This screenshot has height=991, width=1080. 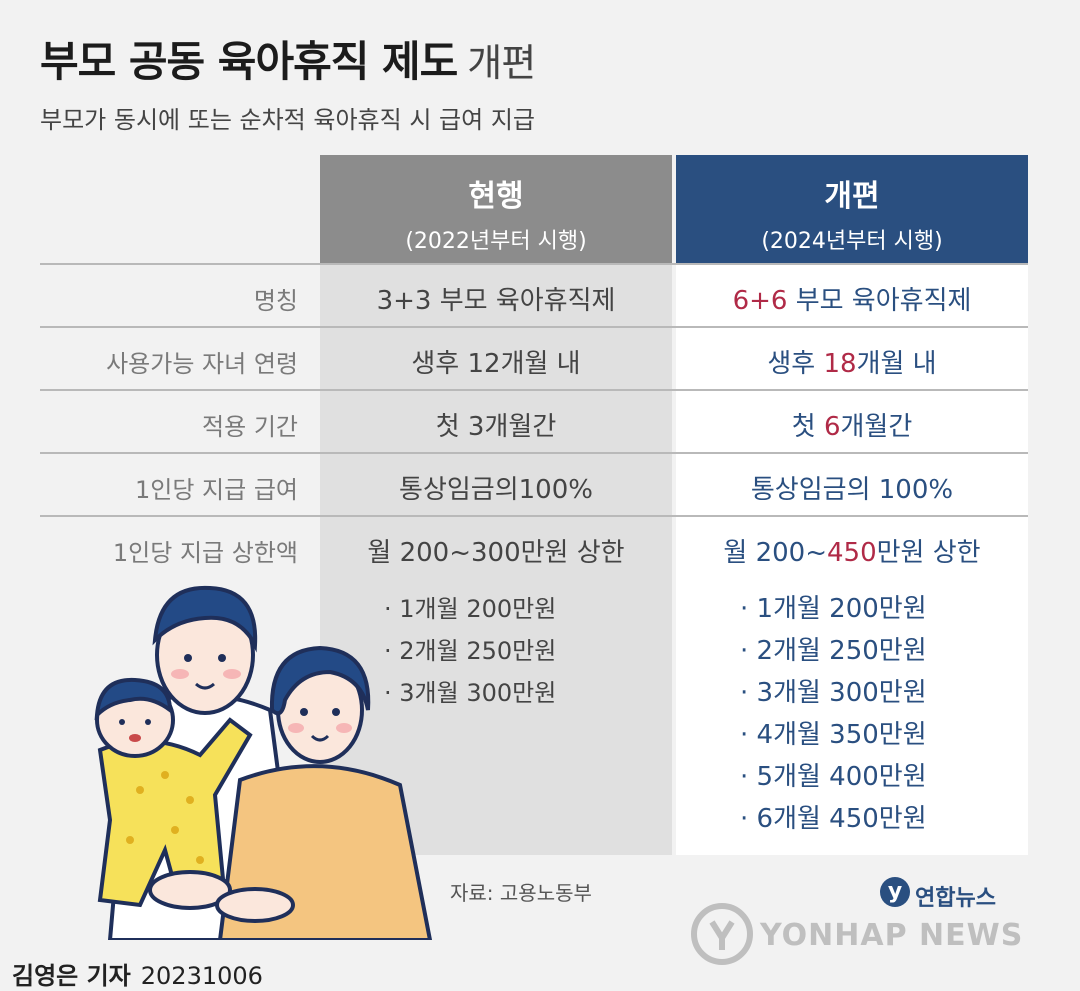 I want to click on new-column-title: 개편, so click(x=852, y=196).